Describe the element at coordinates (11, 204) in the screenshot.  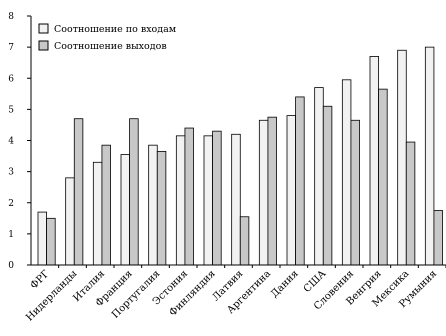
I see `y-tick-label: 2` at that location.